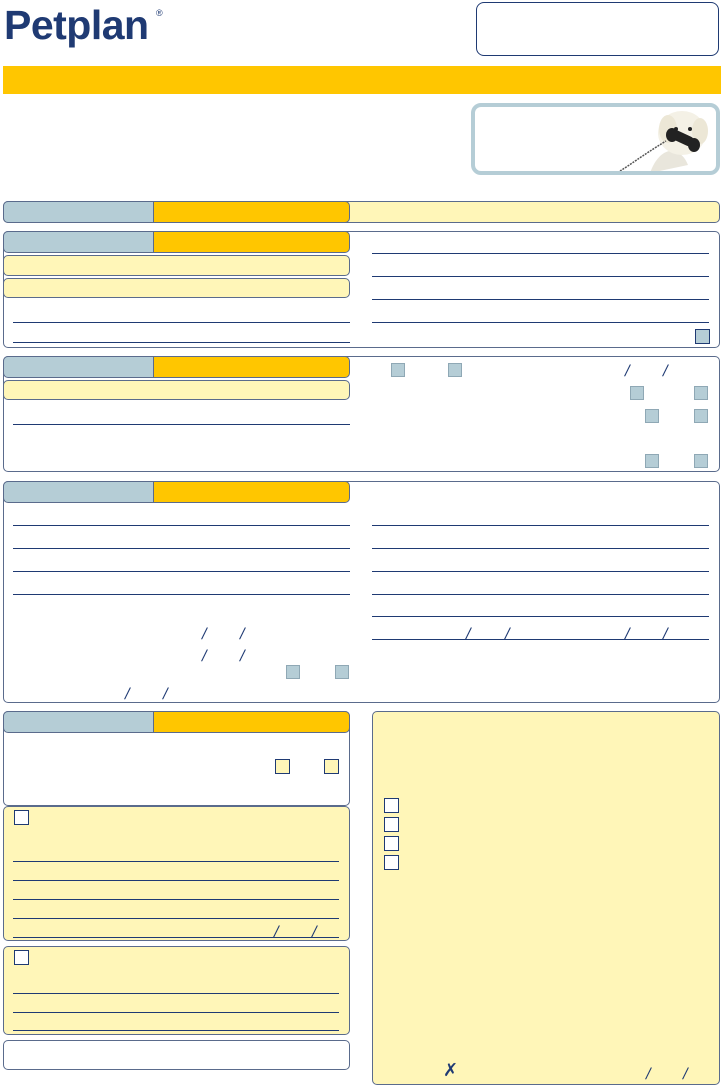 The width and height of the screenshot is (728, 1087). What do you see at coordinates (627, 634) in the screenshot?
I see `section-4-date-e-sep-1: /` at bounding box center [627, 634].